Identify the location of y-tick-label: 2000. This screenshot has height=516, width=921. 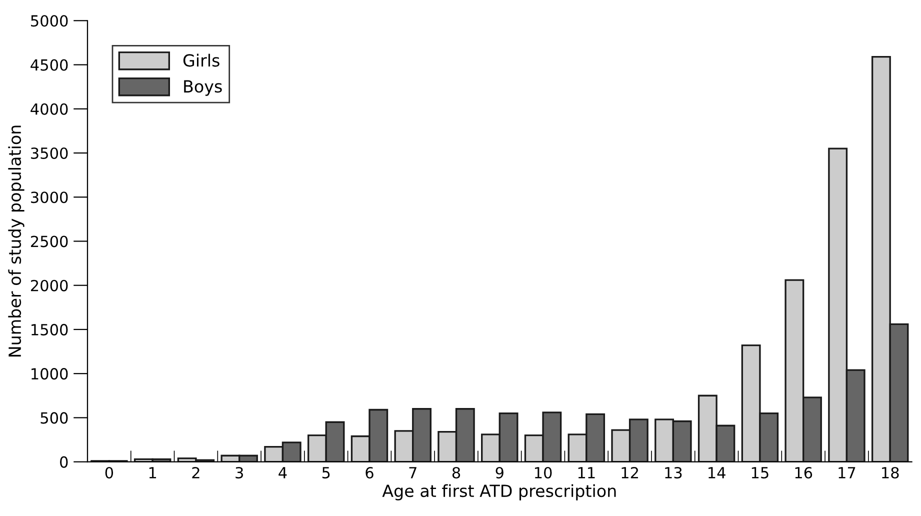
(49, 286).